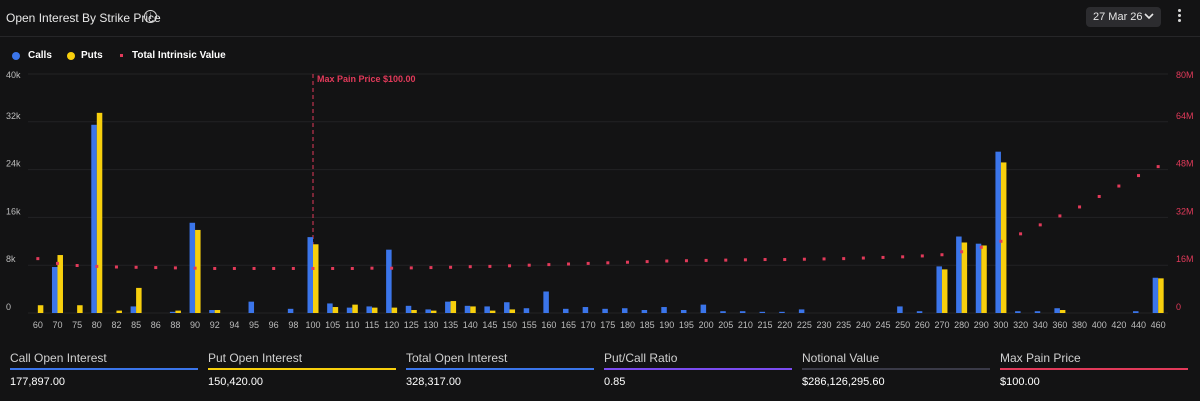  What do you see at coordinates (1185, 259) in the screenshot?
I see `y-right-tick-label: 16M` at bounding box center [1185, 259].